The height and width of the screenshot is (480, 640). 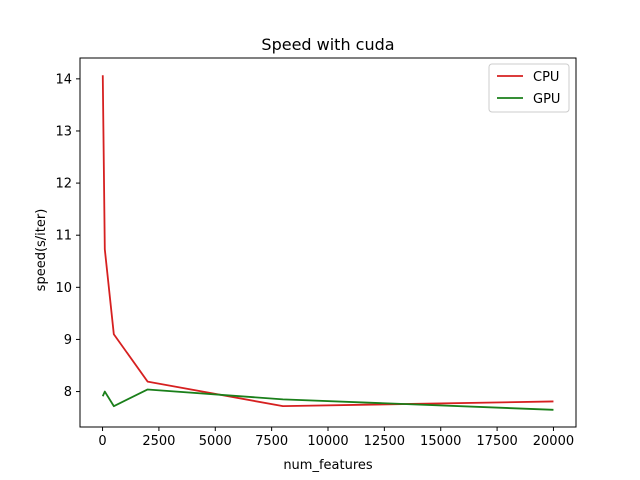 I want to click on x-tick-label: 2500, so click(x=158, y=441).